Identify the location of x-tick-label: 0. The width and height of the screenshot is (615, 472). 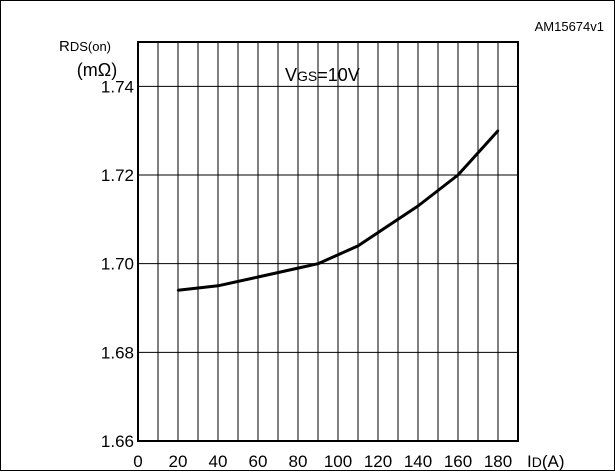
(137, 461).